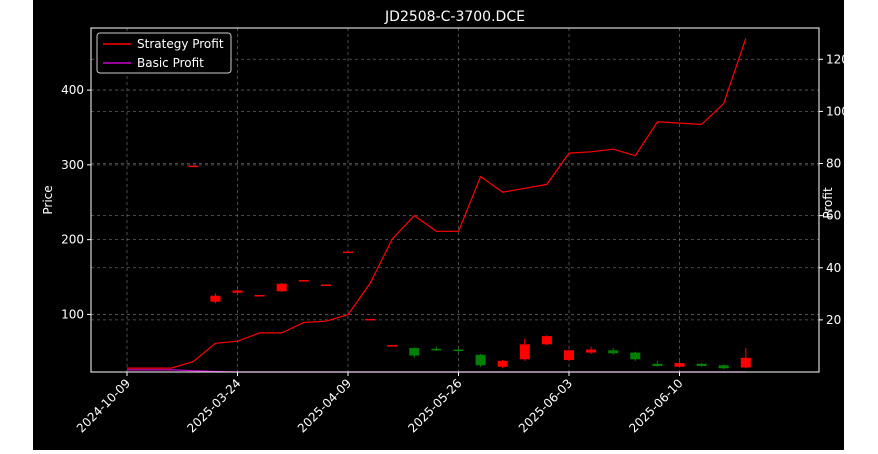  I want to click on x-tick-label: 2025-05-26, so click(434, 405).